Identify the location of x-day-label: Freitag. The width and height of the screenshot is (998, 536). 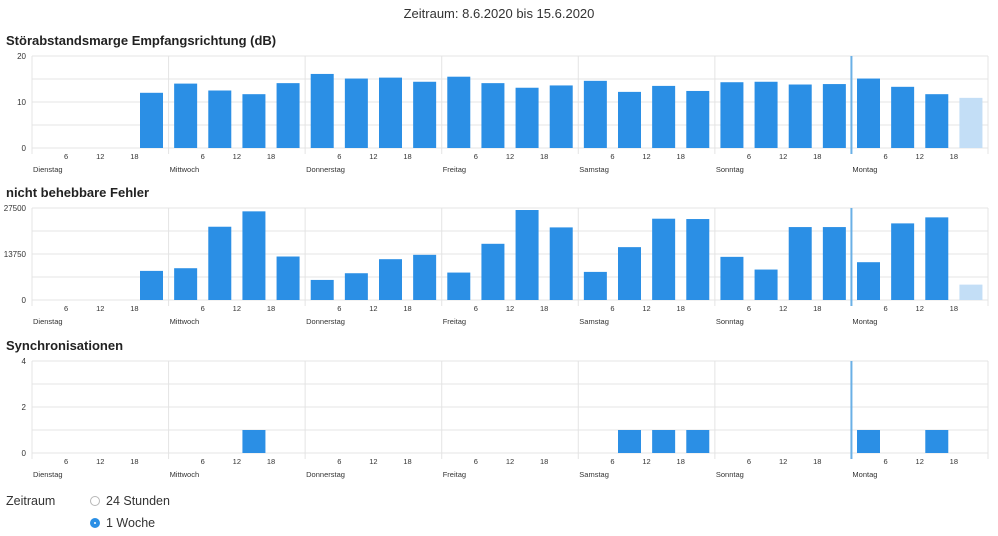
(454, 474).